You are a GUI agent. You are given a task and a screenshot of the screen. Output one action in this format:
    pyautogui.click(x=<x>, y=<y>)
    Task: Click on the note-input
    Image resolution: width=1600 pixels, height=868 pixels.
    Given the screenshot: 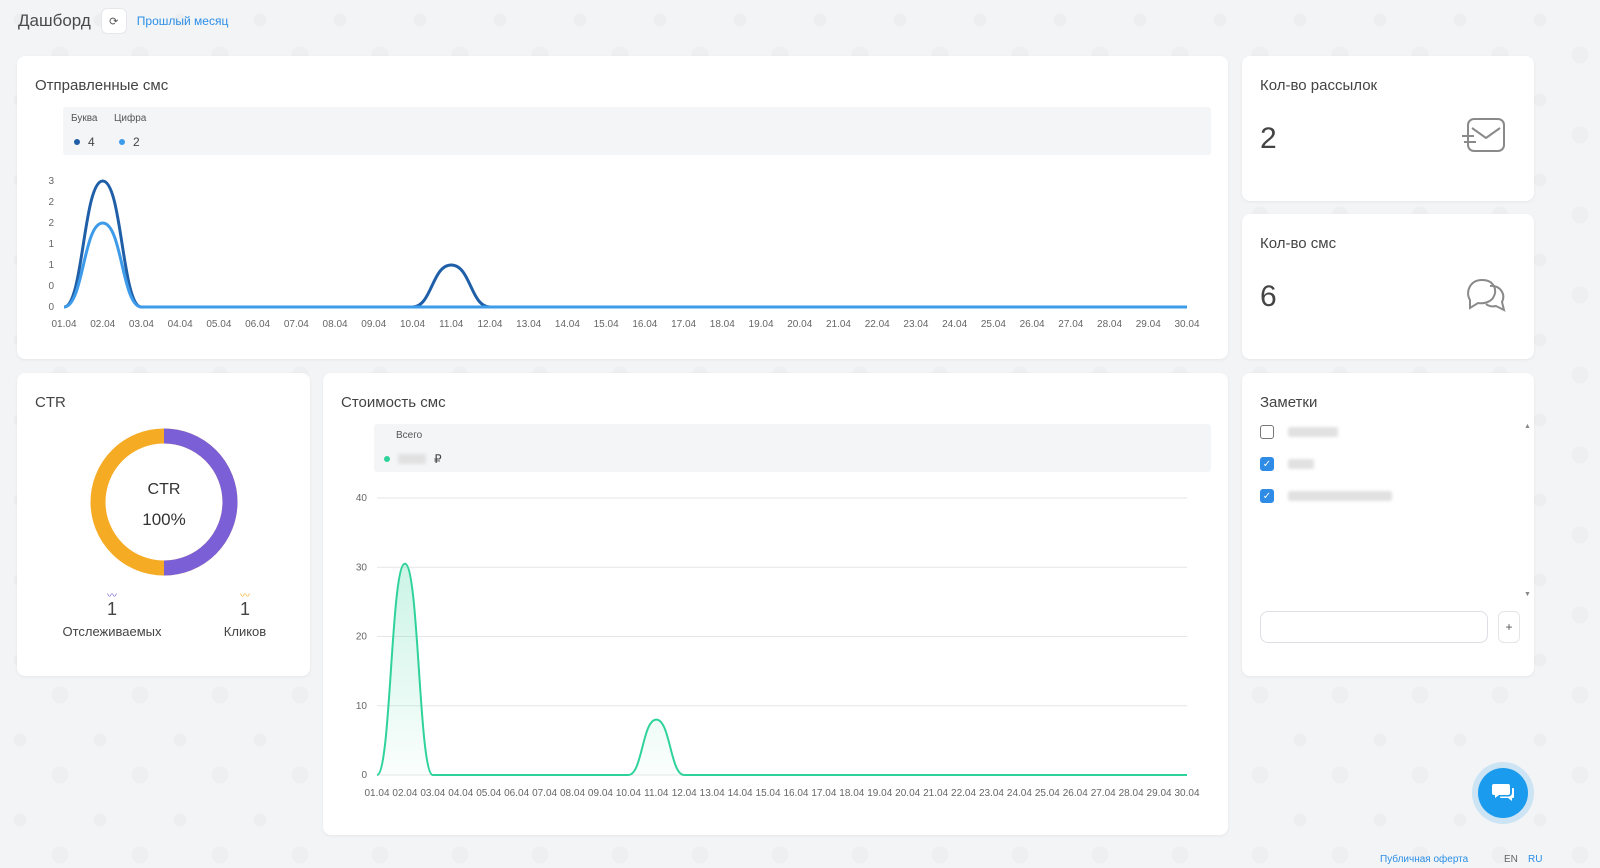 What is the action you would take?
    pyautogui.click(x=1374, y=627)
    